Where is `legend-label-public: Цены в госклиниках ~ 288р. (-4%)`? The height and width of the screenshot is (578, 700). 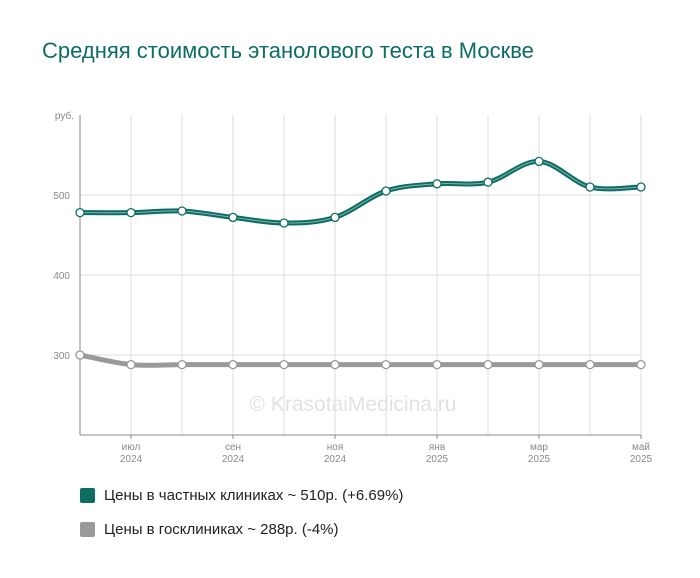 legend-label-public: Цены в госклиниках ~ 288р. (-4%) is located at coordinates (221, 529).